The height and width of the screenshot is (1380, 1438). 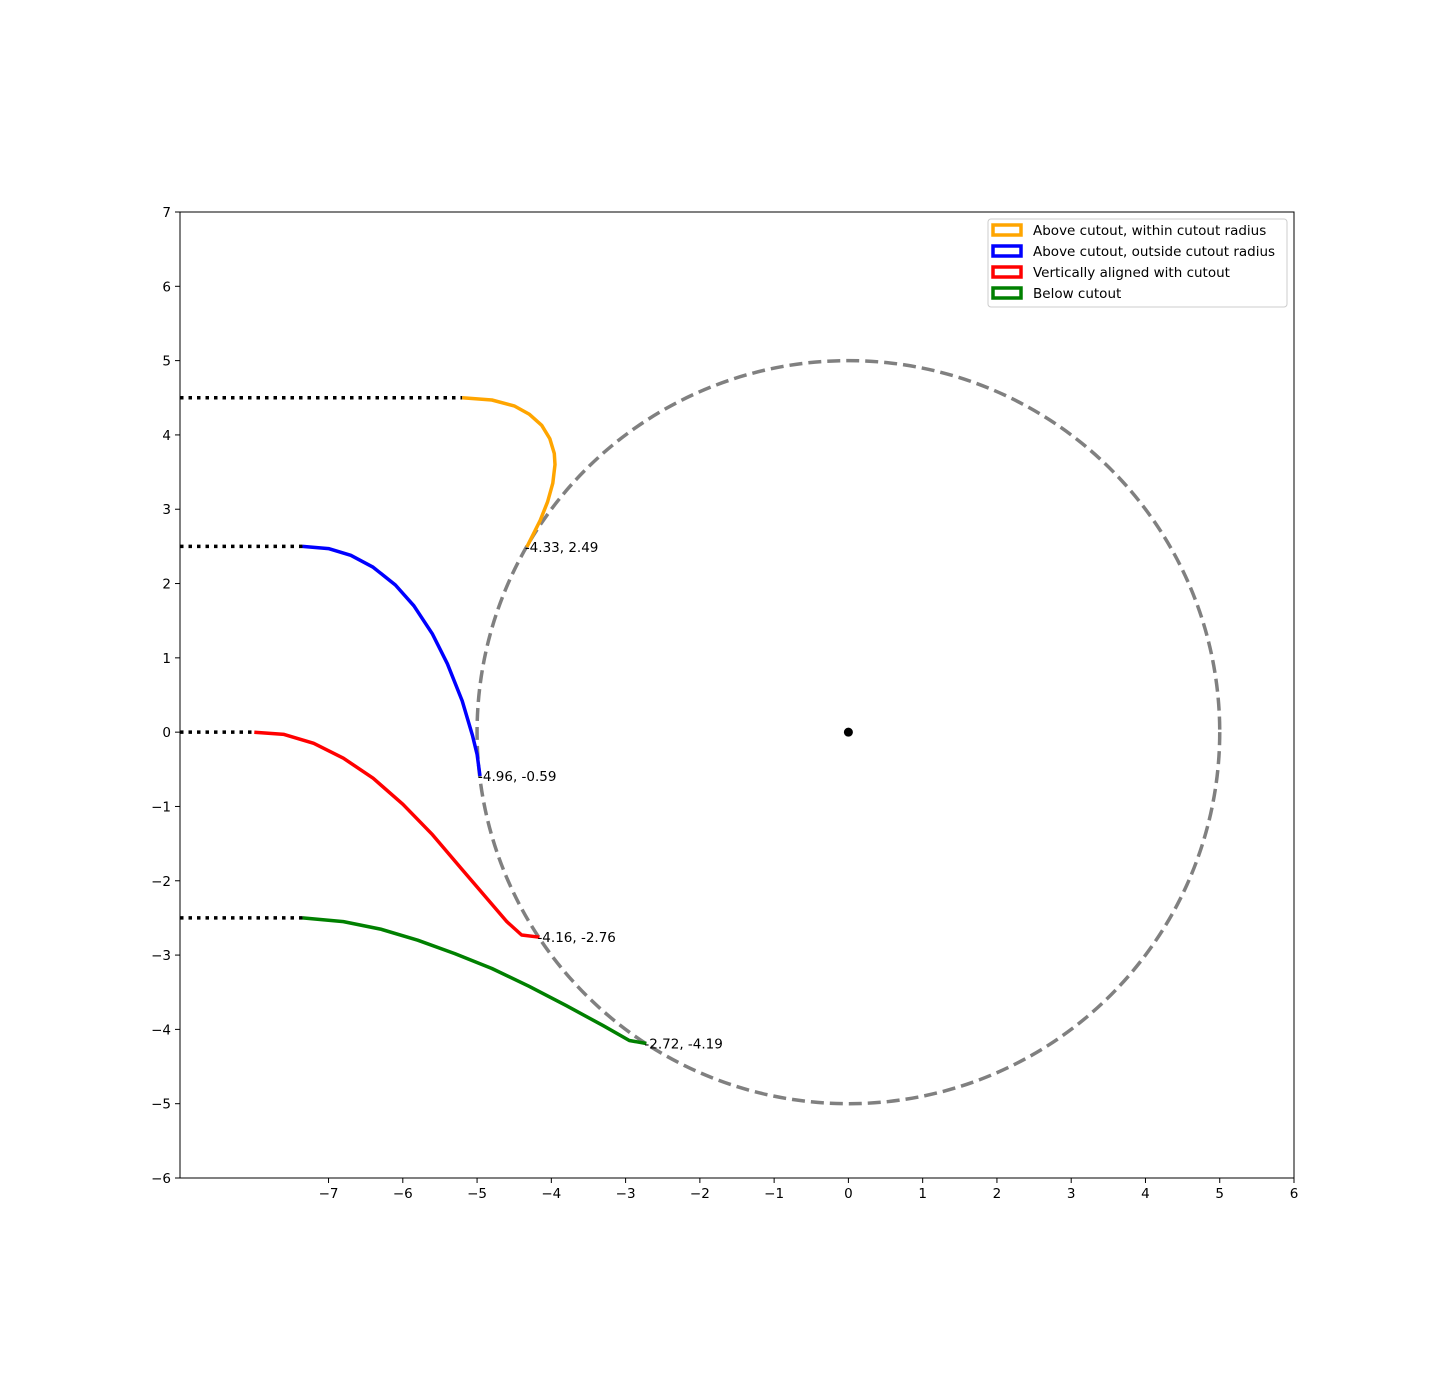 What do you see at coordinates (392, 660) in the screenshot?
I see `series-1-curve` at bounding box center [392, 660].